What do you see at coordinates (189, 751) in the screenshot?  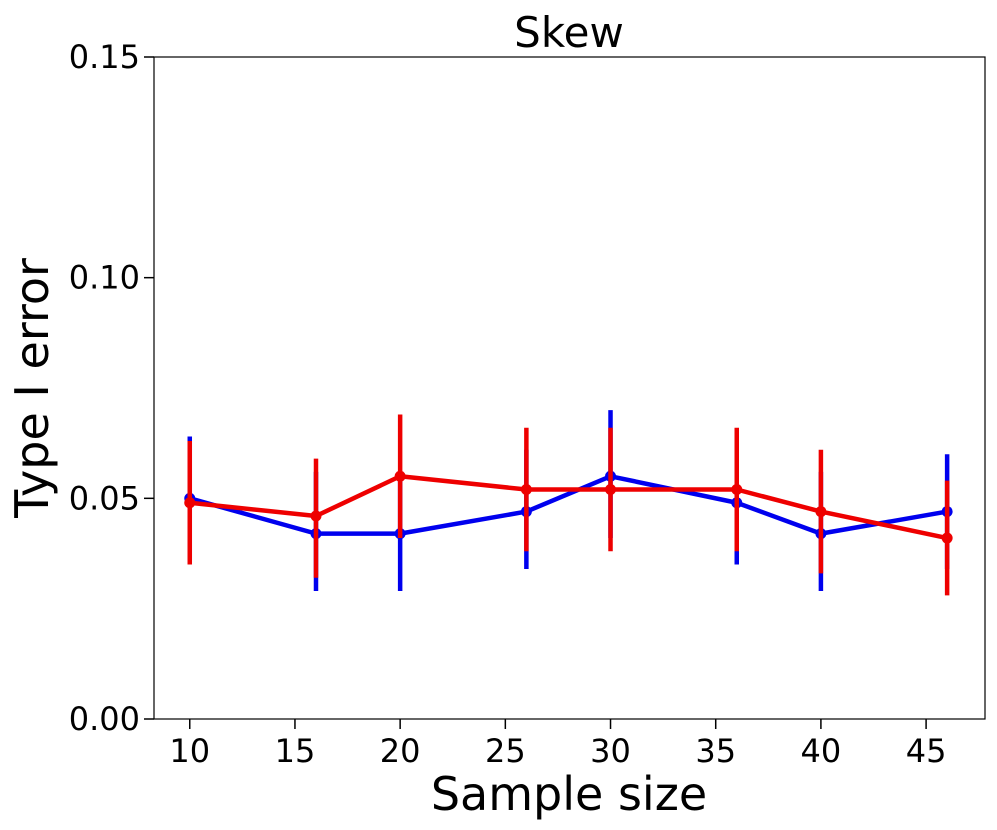 I see `x-tick-label: 10` at bounding box center [189, 751].